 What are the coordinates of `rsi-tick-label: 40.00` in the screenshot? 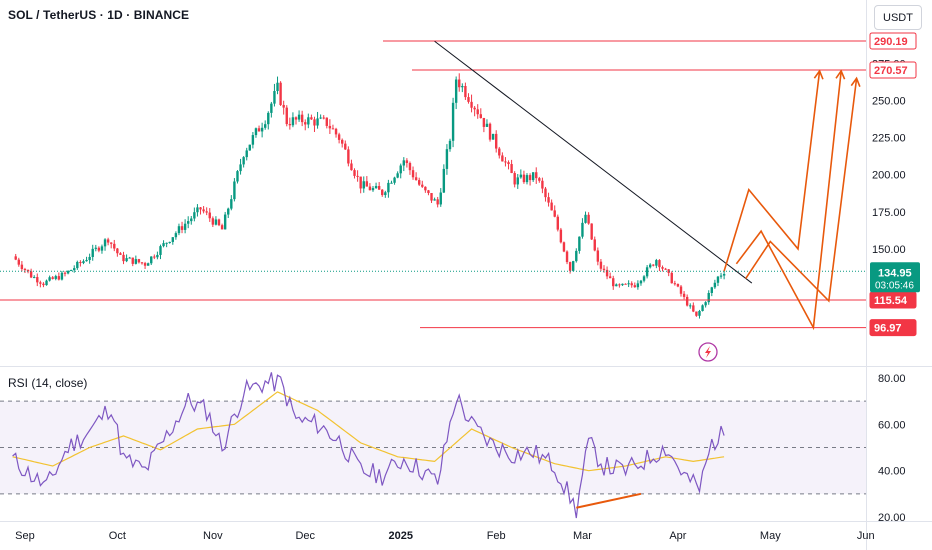 It's located at (892, 472).